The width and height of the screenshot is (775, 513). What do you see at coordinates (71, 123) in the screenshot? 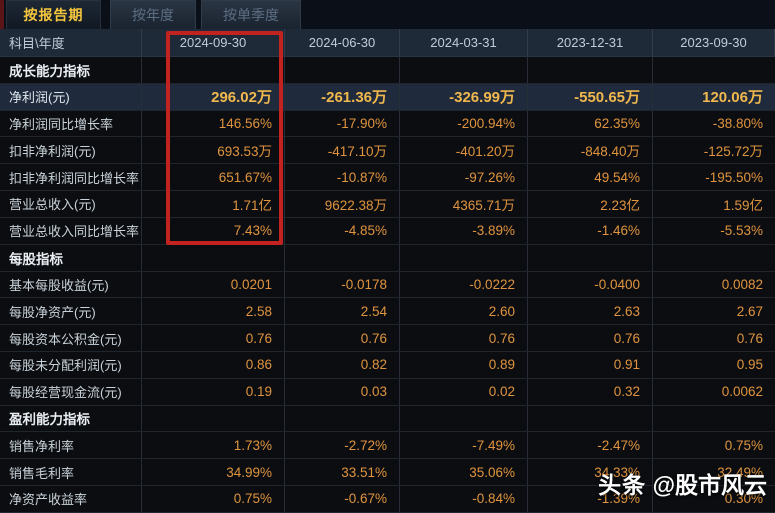
I see `row-label: 净利润同比增长率` at bounding box center [71, 123].